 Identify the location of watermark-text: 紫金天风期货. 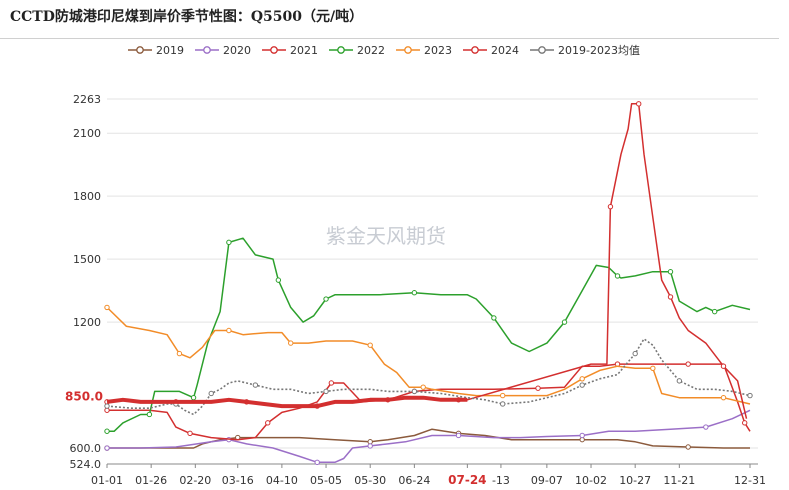
(386, 236).